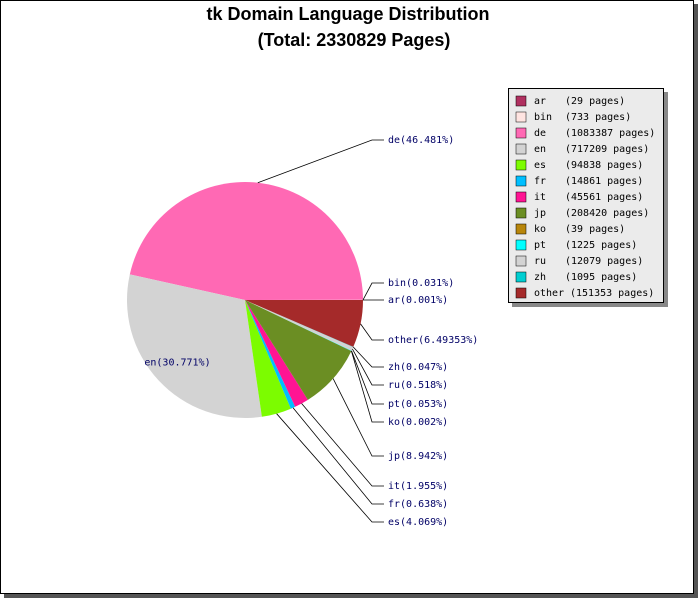 The height and width of the screenshot is (600, 700). Describe the element at coordinates (604, 165) in the screenshot. I see `legend-count: (94838 pages)` at that location.